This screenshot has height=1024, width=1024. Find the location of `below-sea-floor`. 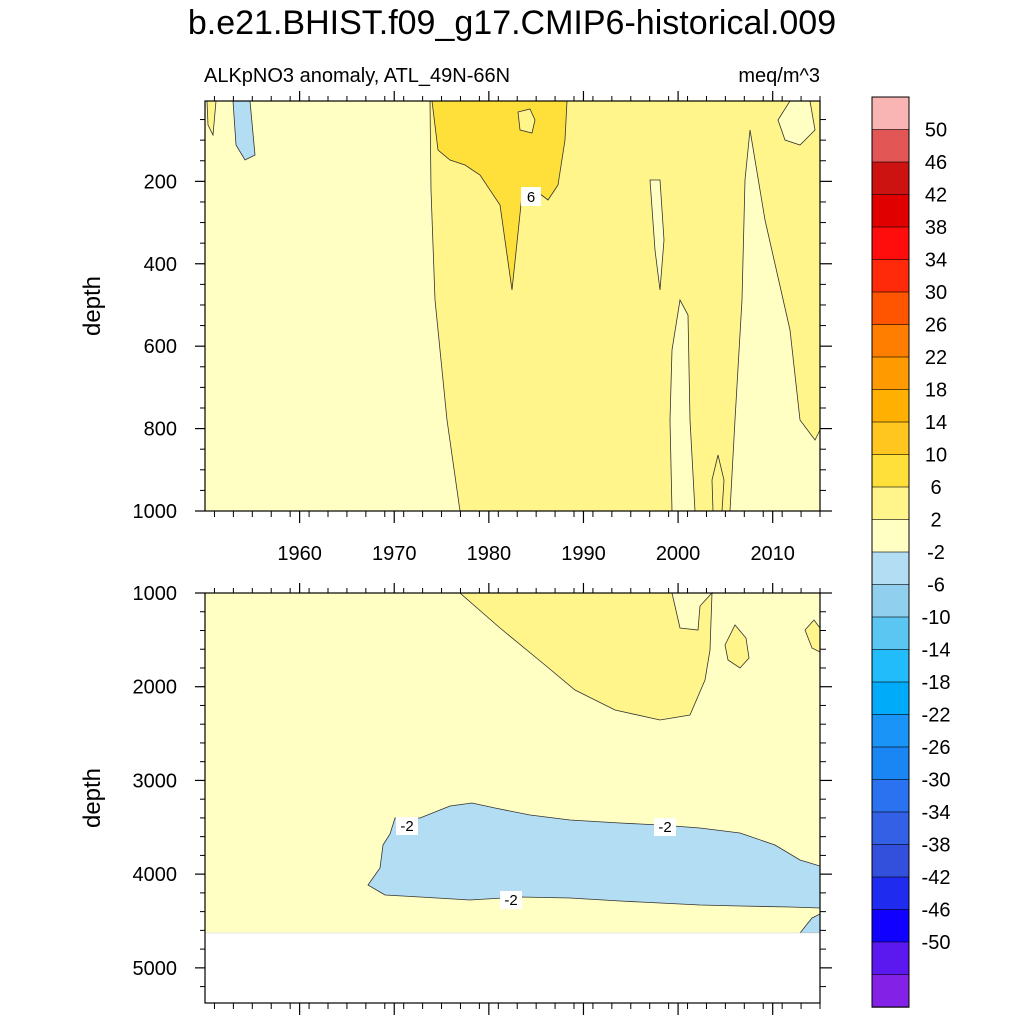

below-sea-floor is located at coordinates (512, 968).